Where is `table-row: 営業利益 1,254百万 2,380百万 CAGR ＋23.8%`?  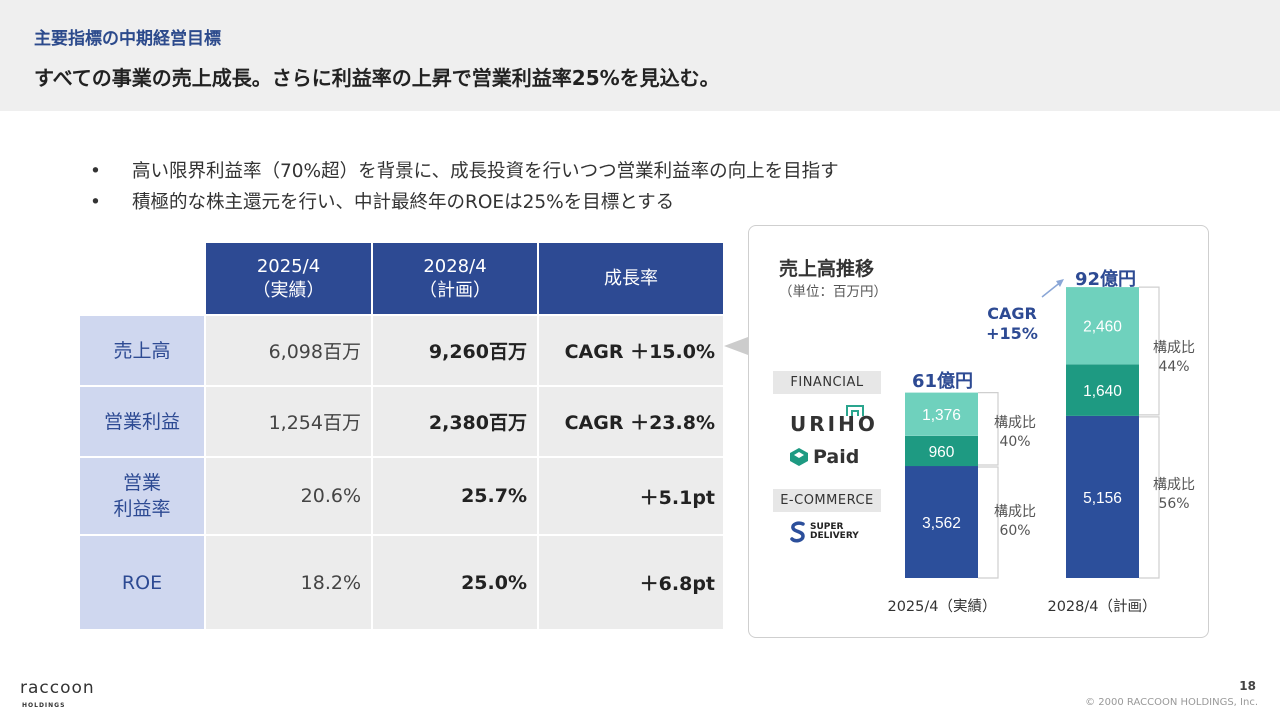 table-row: 営業利益 1,254百万 2,380百万 CAGR ＋23.8% is located at coordinates (401, 421).